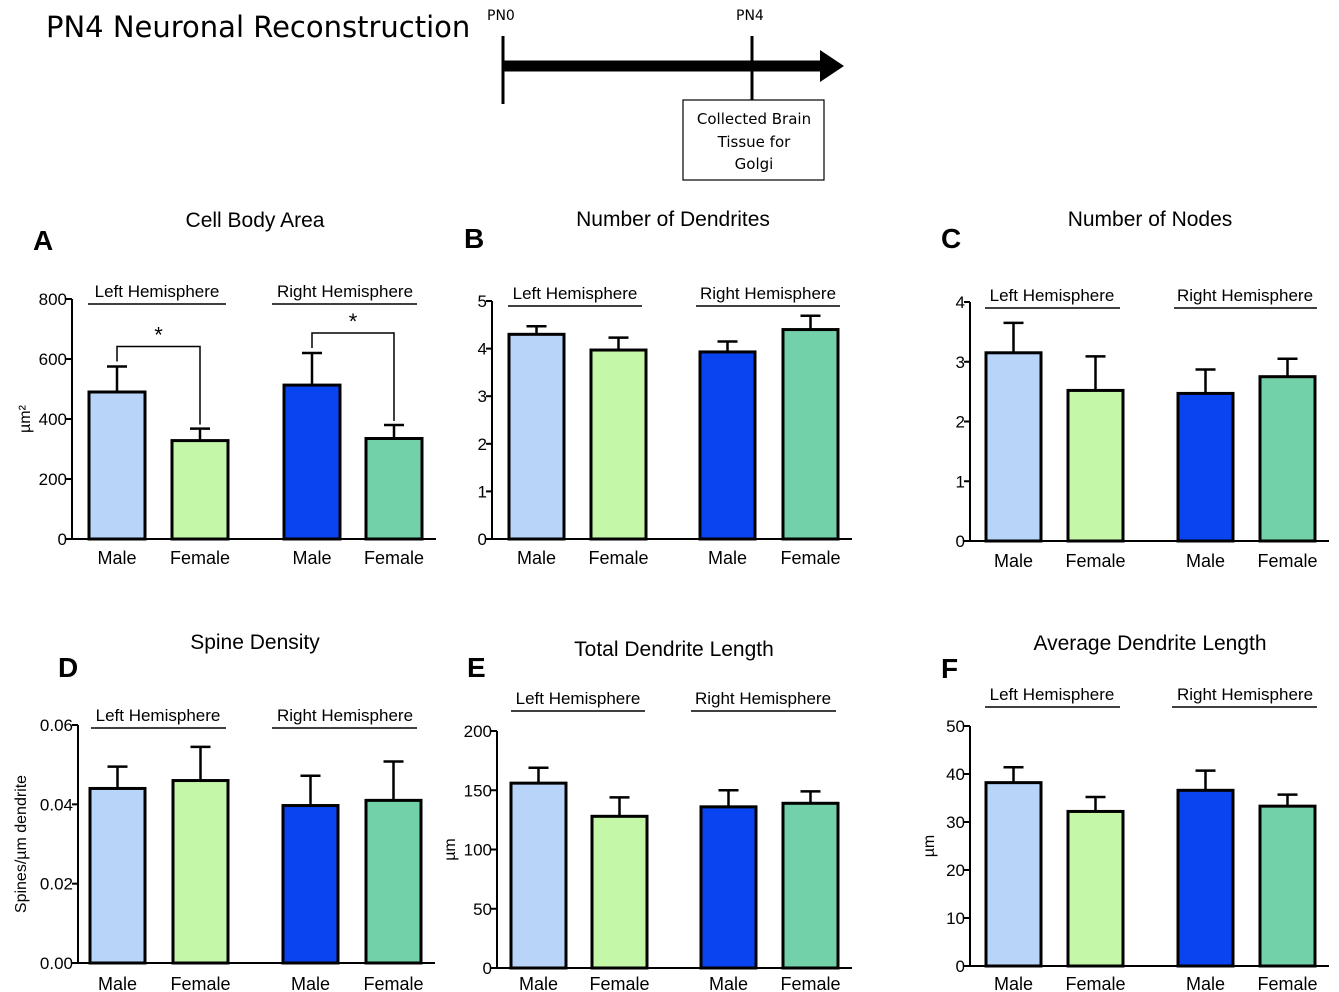 Image resolution: width=1339 pixels, height=992 pixels. Describe the element at coordinates (619, 892) in the screenshot. I see `panel-e-bar-female-left` at that location.